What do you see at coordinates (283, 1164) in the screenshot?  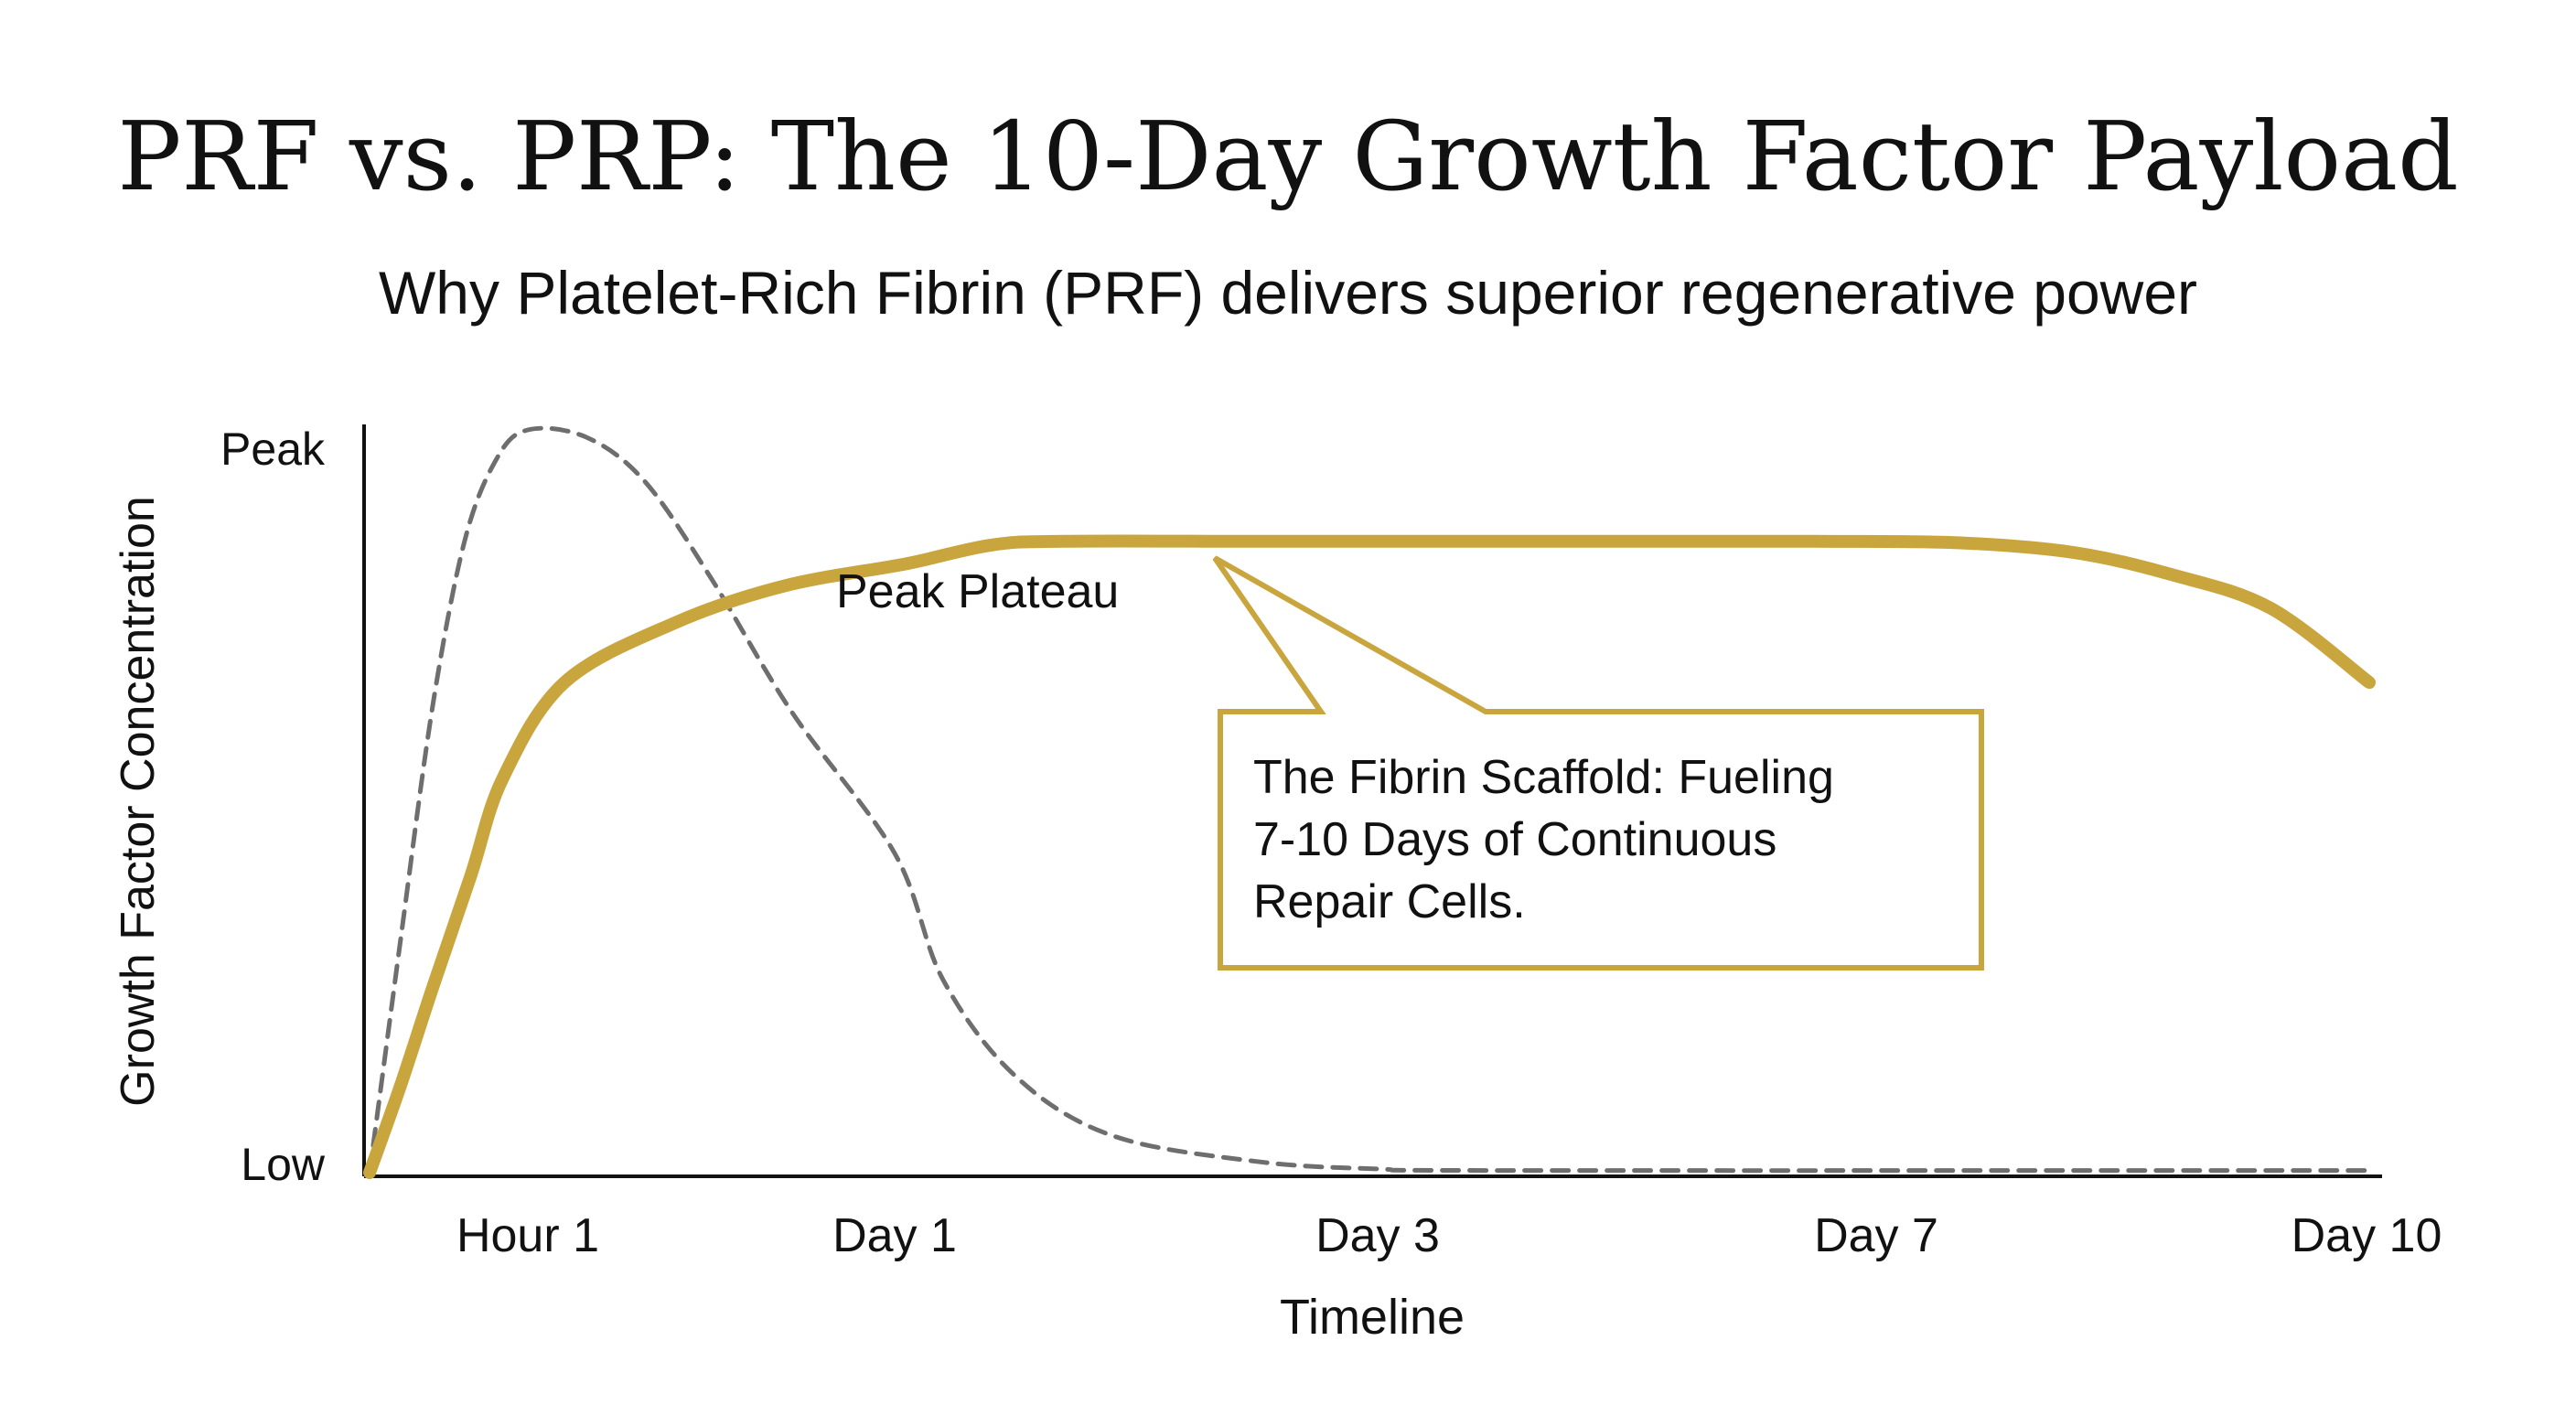 I see `y-tick-label-low: Low` at bounding box center [283, 1164].